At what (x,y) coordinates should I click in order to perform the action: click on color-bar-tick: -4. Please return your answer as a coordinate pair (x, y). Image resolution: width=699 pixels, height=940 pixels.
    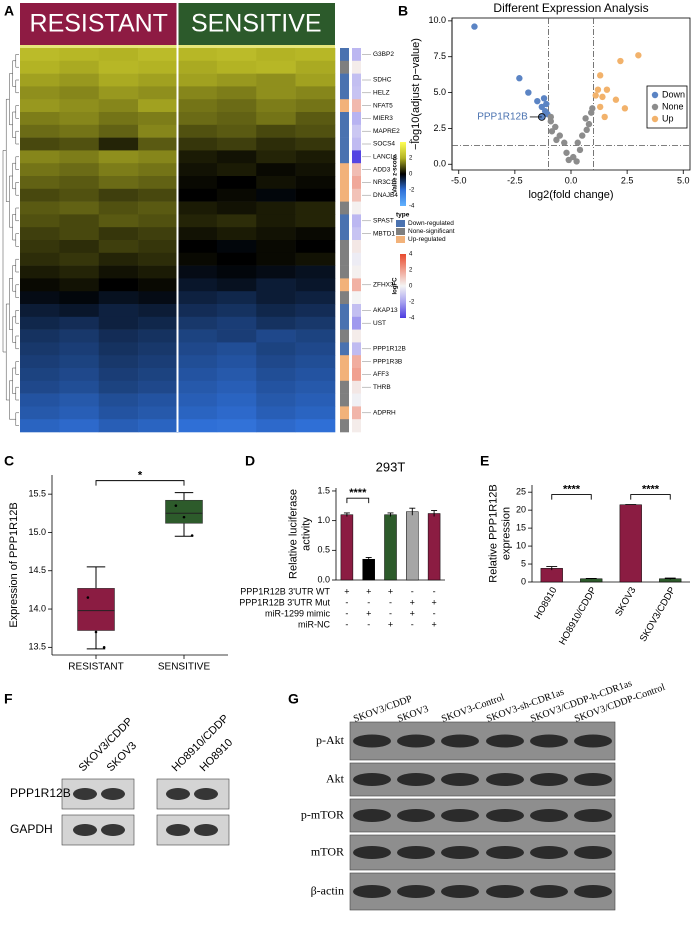
    Looking at the image, I should click on (412, 319).